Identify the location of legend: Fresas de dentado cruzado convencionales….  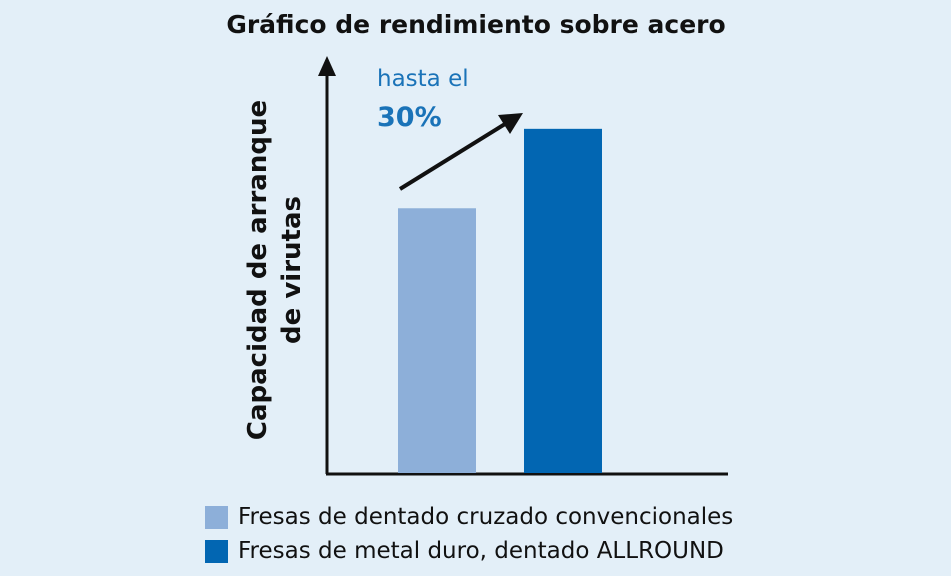
(469, 534).